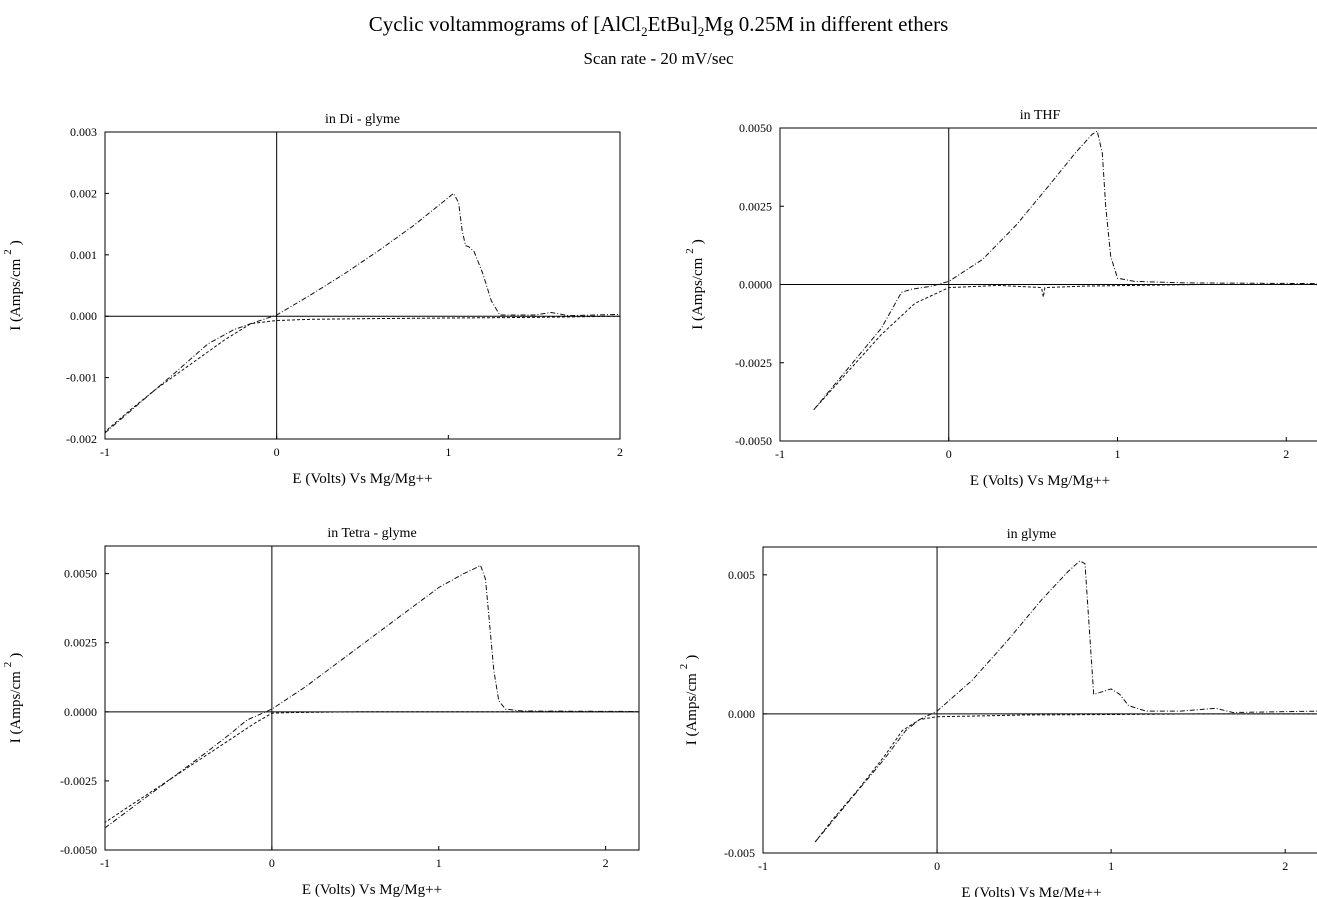 This screenshot has height=897, width=1317. Describe the element at coordinates (362, 119) in the screenshot. I see `panel-title: in Di - glyme` at that location.